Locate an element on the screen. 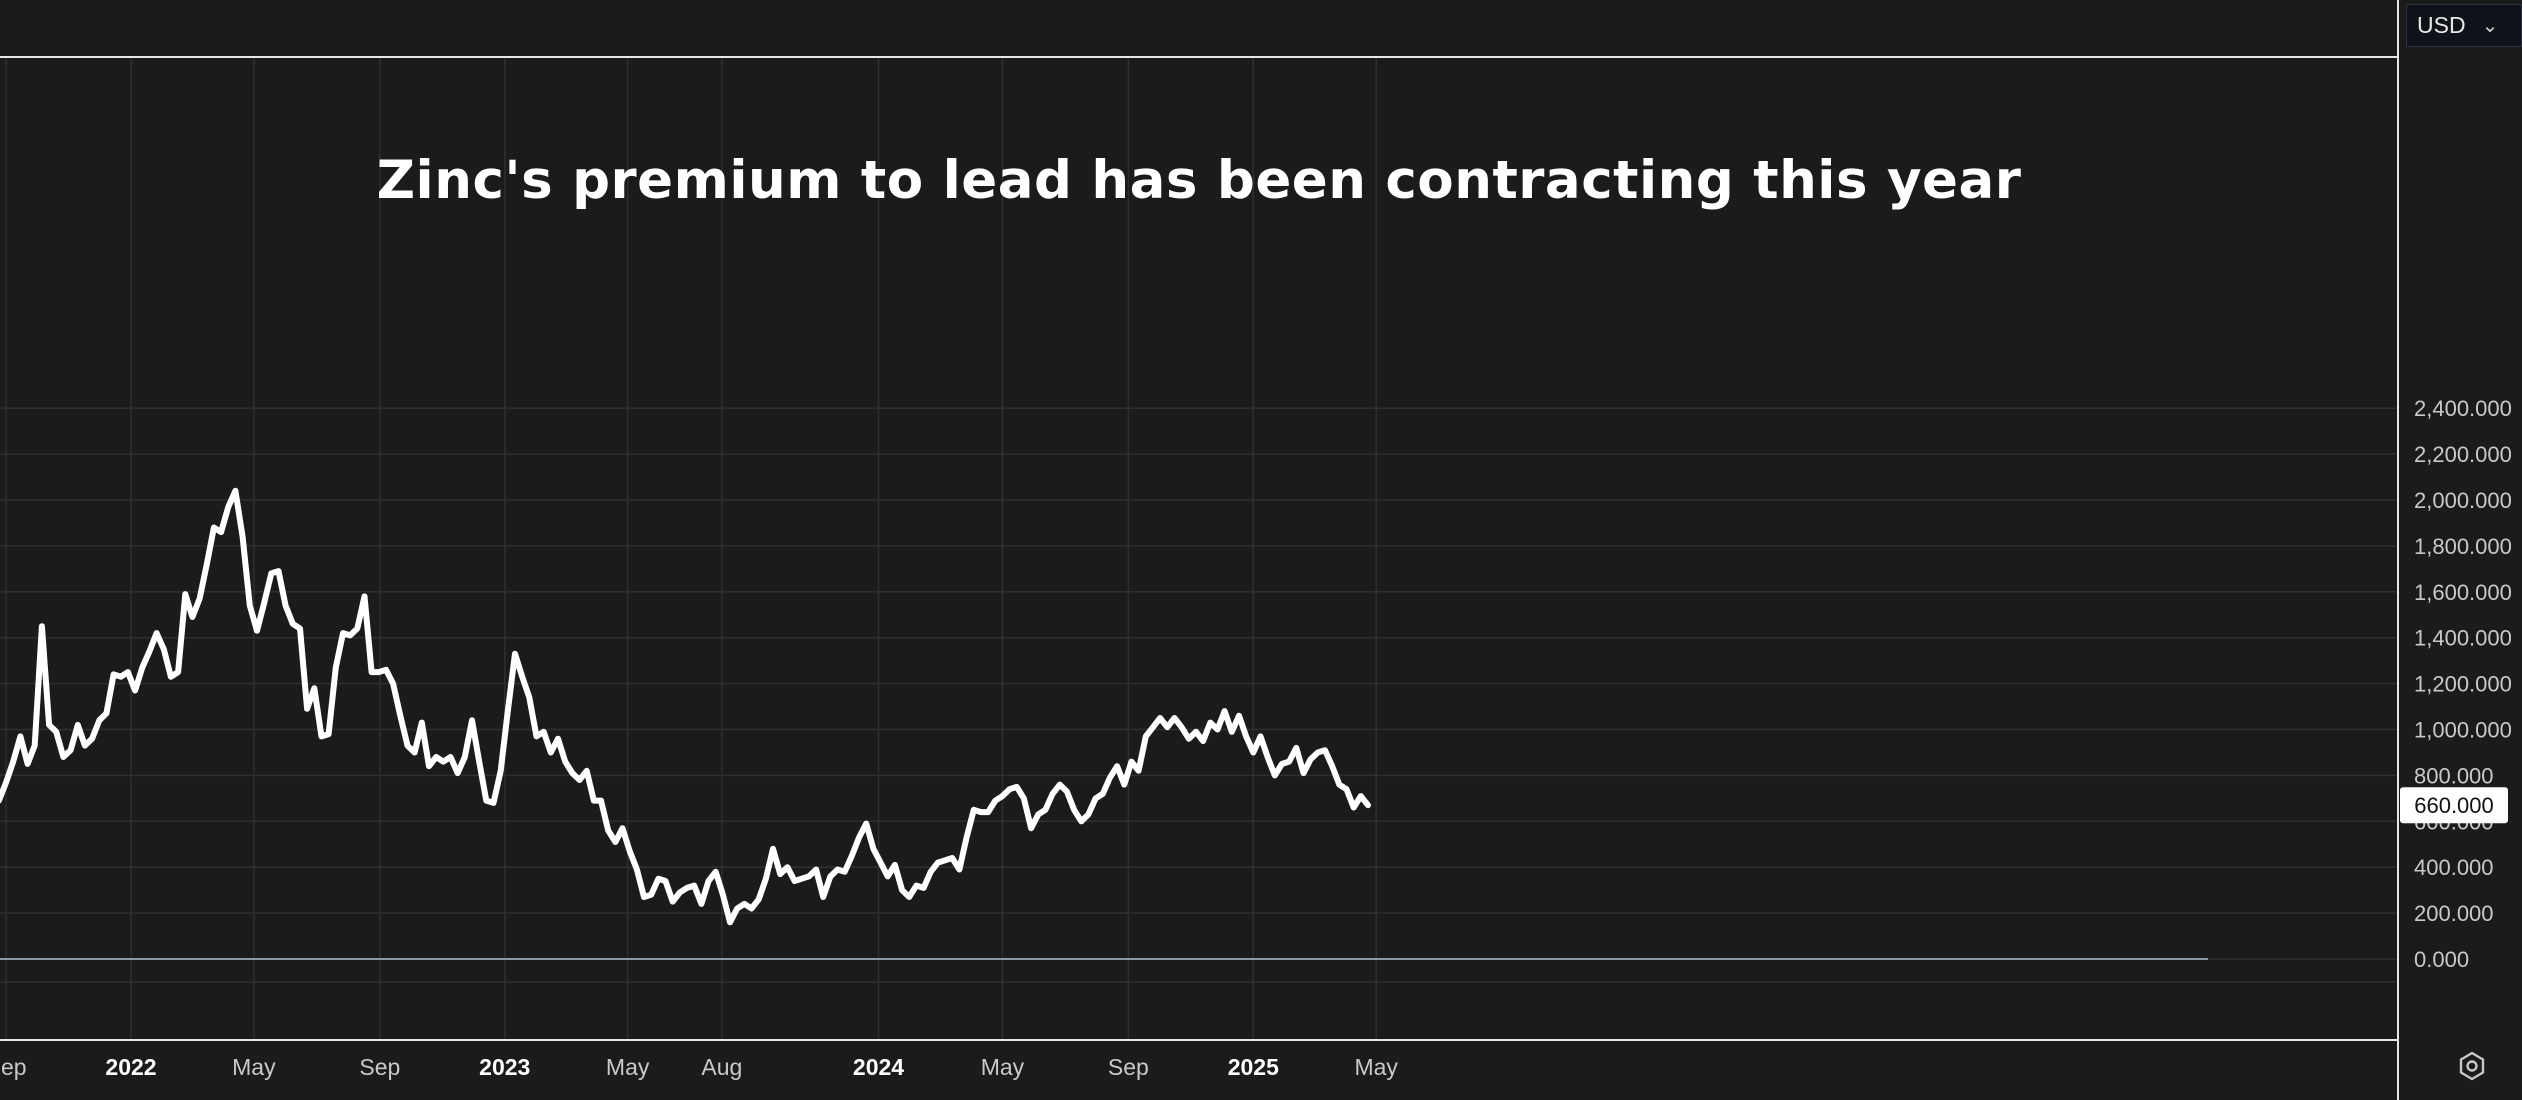 Image resolution: width=2522 pixels, height=1100 pixels. y-tick-label: 200.000 is located at coordinates (2454, 913).